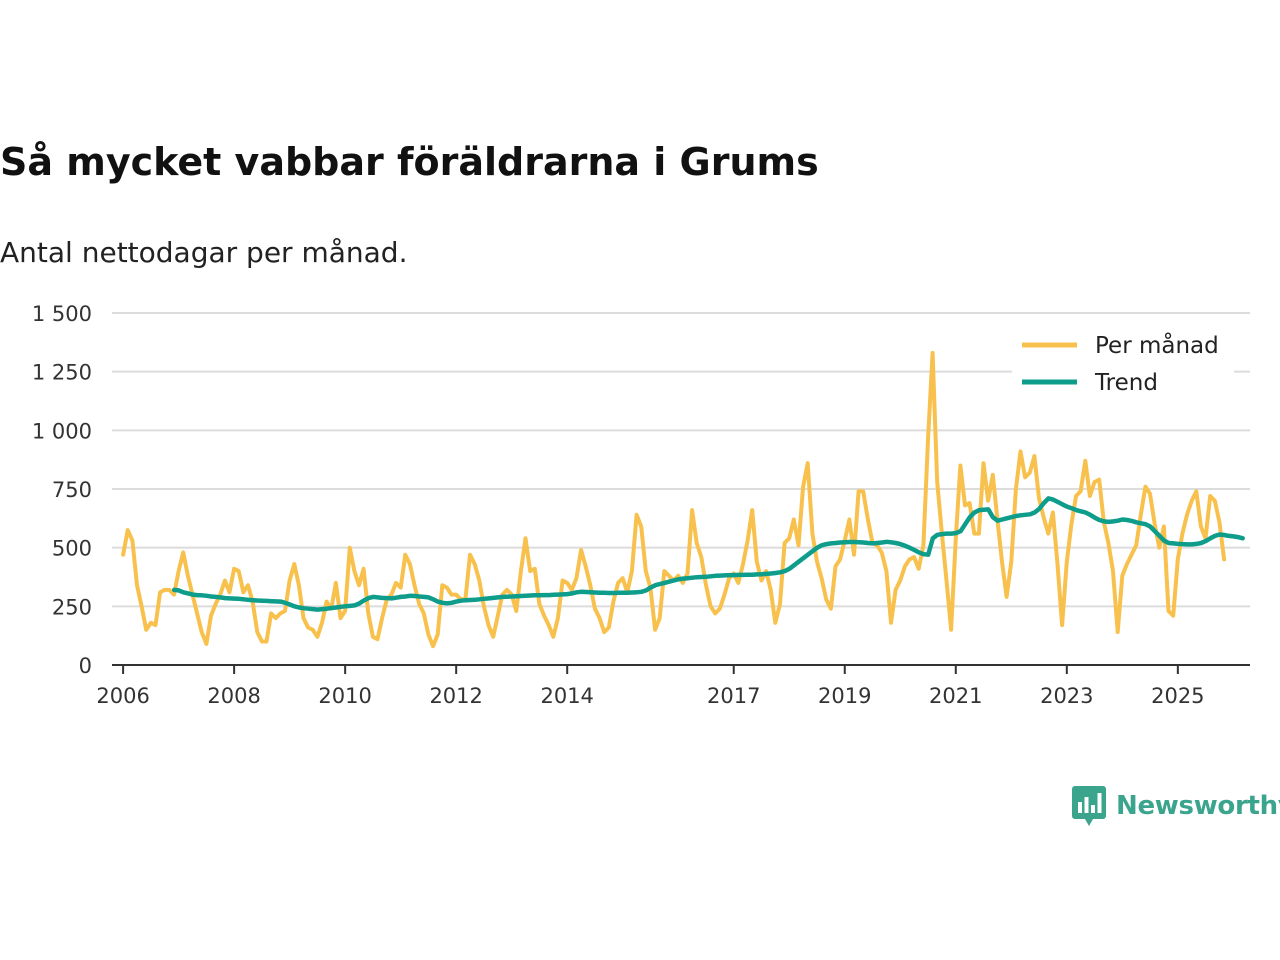 The image size is (1280, 960). What do you see at coordinates (1089, 806) in the screenshot?
I see `newsworthy-logo-icon` at bounding box center [1089, 806].